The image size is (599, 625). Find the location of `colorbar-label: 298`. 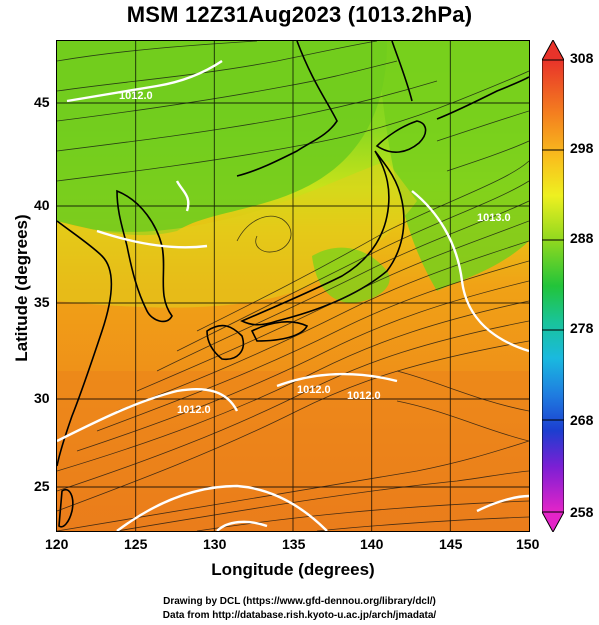

colorbar-label: 298 is located at coordinates (582, 148).